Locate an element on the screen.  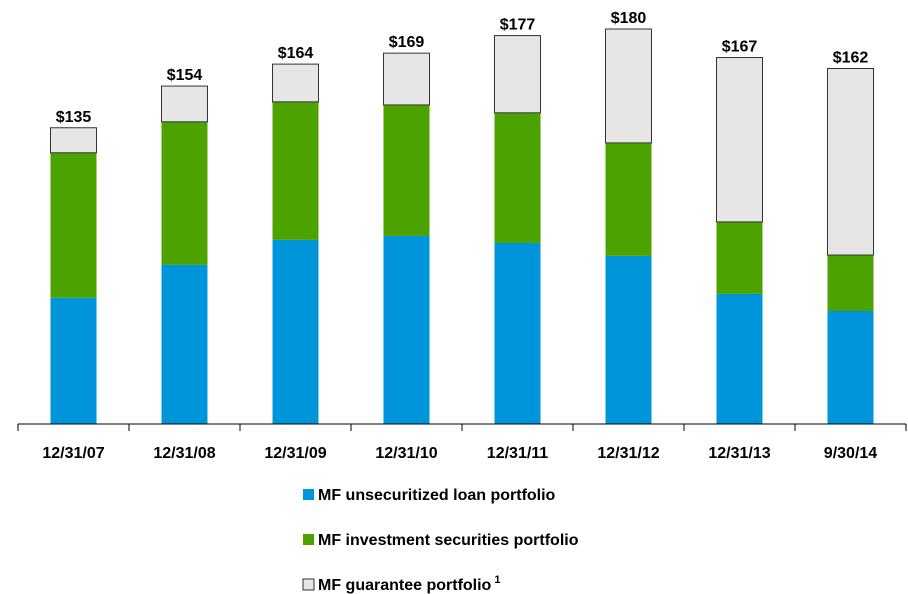
legend-name: MF unsecuritized loan portfolio is located at coordinates (437, 495).